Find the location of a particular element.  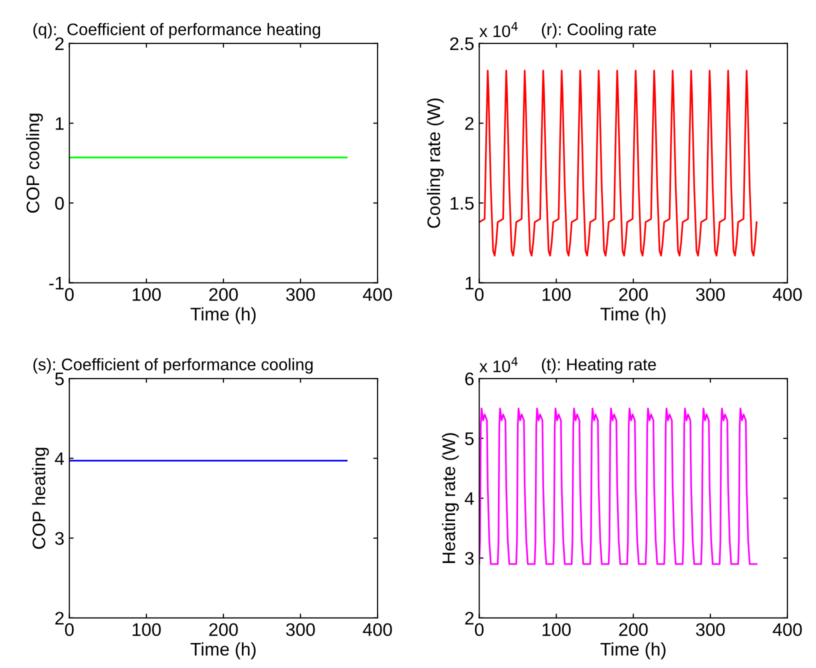

y-tick-label: 1.5 is located at coordinates (462, 203).